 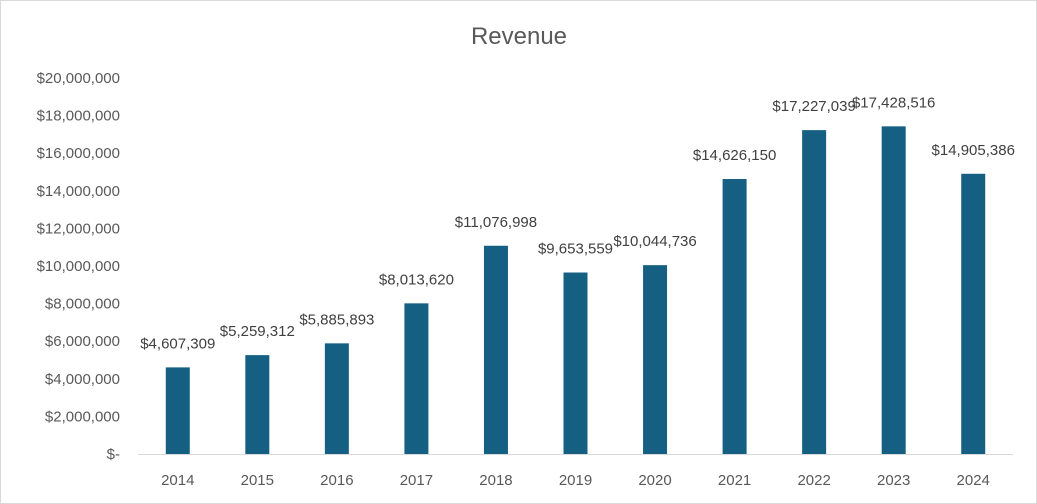 What do you see at coordinates (78, 153) in the screenshot?
I see `y-tick-label: $16,000,000` at bounding box center [78, 153].